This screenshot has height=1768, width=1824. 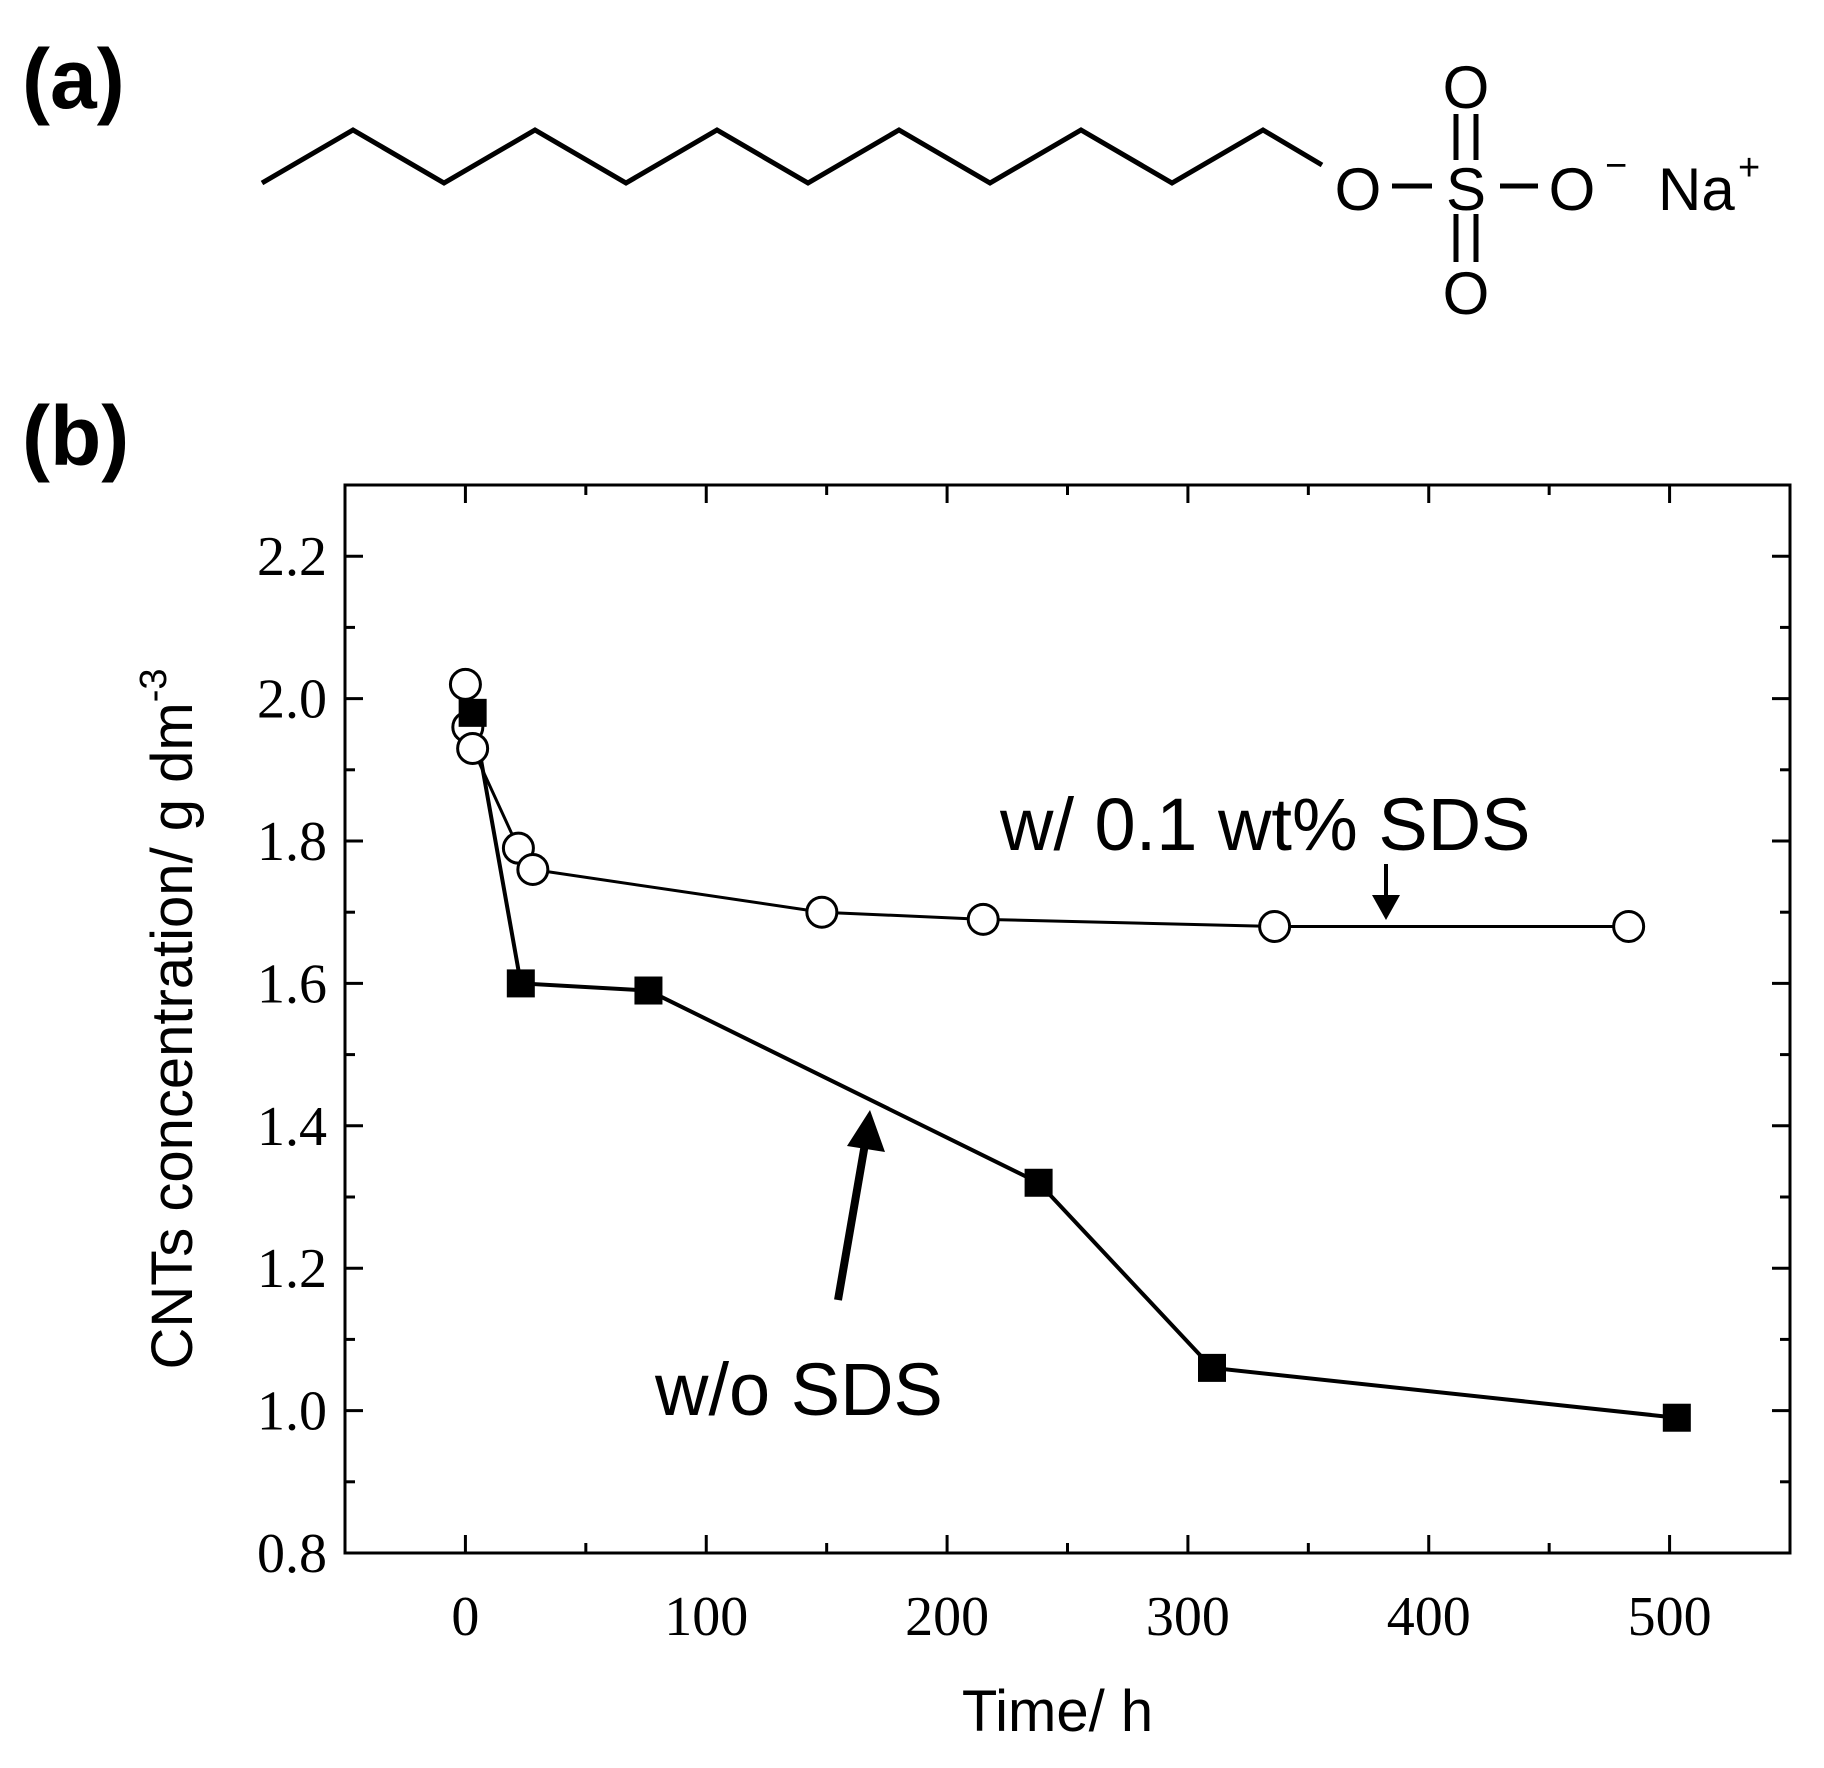 I want to click on x-tick-label: 500, so click(x=1670, y=1617).